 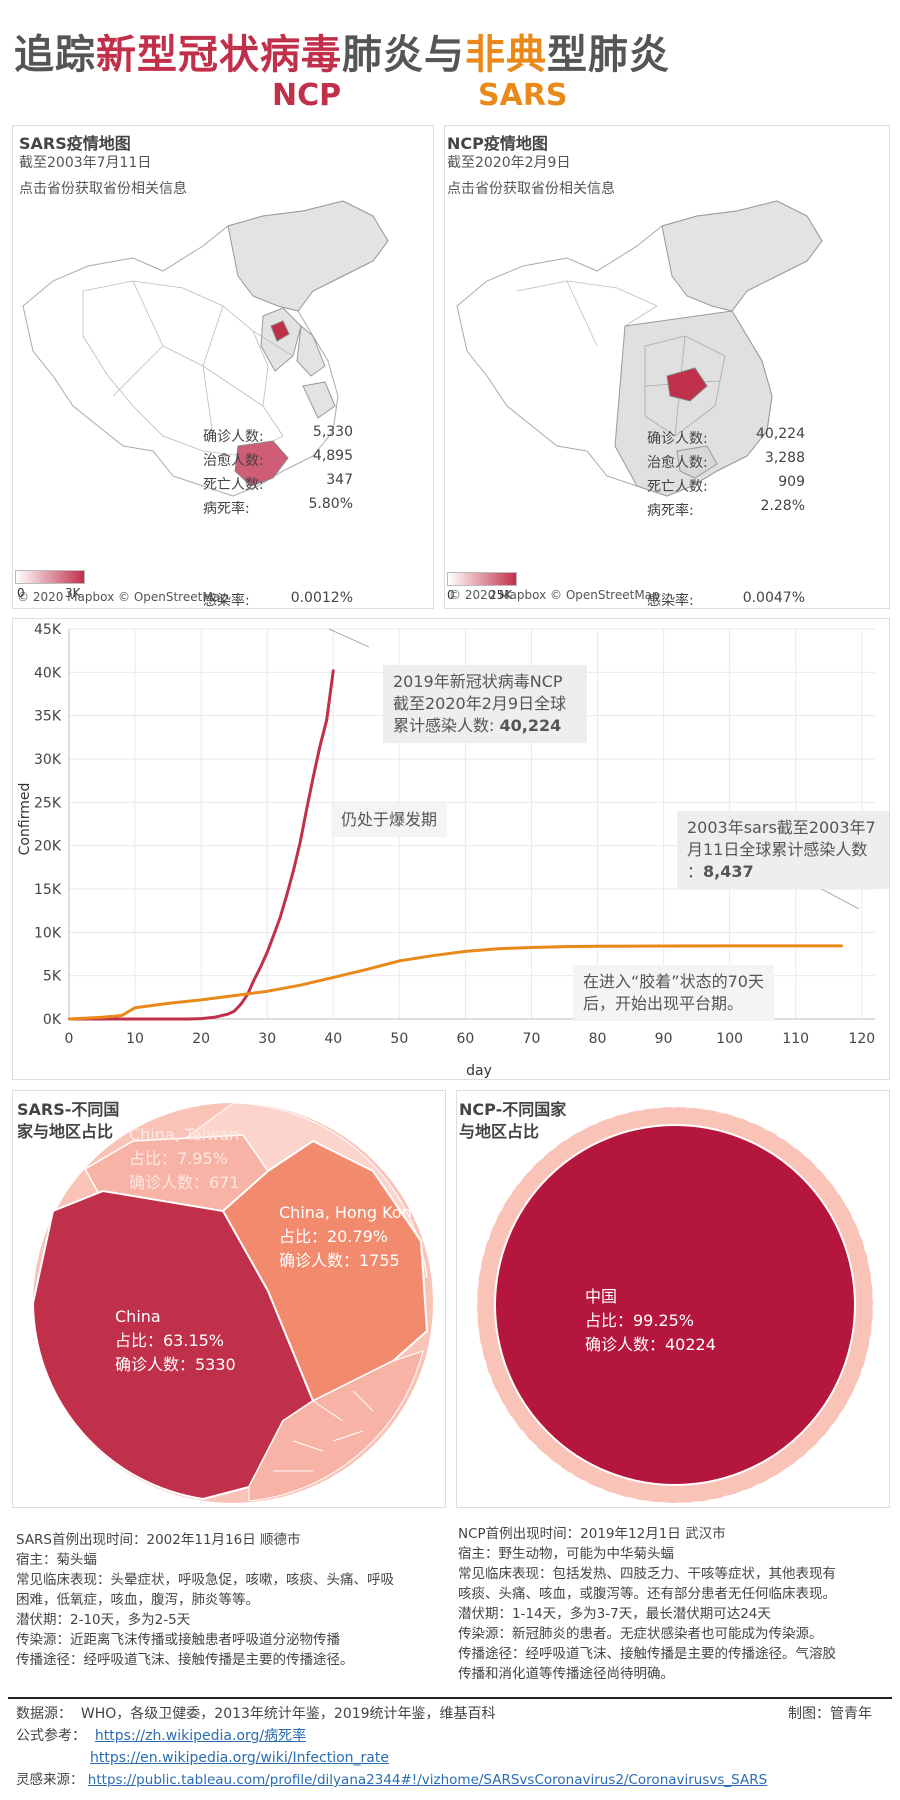 I want to click on link-case-fatality: https://zh.wikipedia.org/病死率, so click(x=200, y=1736).